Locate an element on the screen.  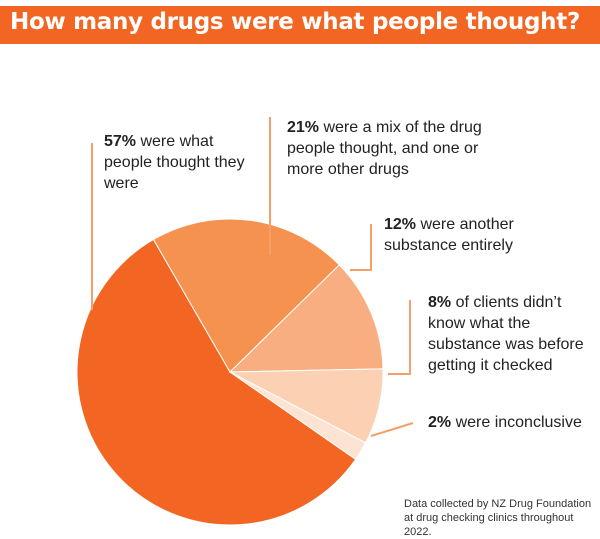
annotation-12-pct: 12% is located at coordinates (400, 224).